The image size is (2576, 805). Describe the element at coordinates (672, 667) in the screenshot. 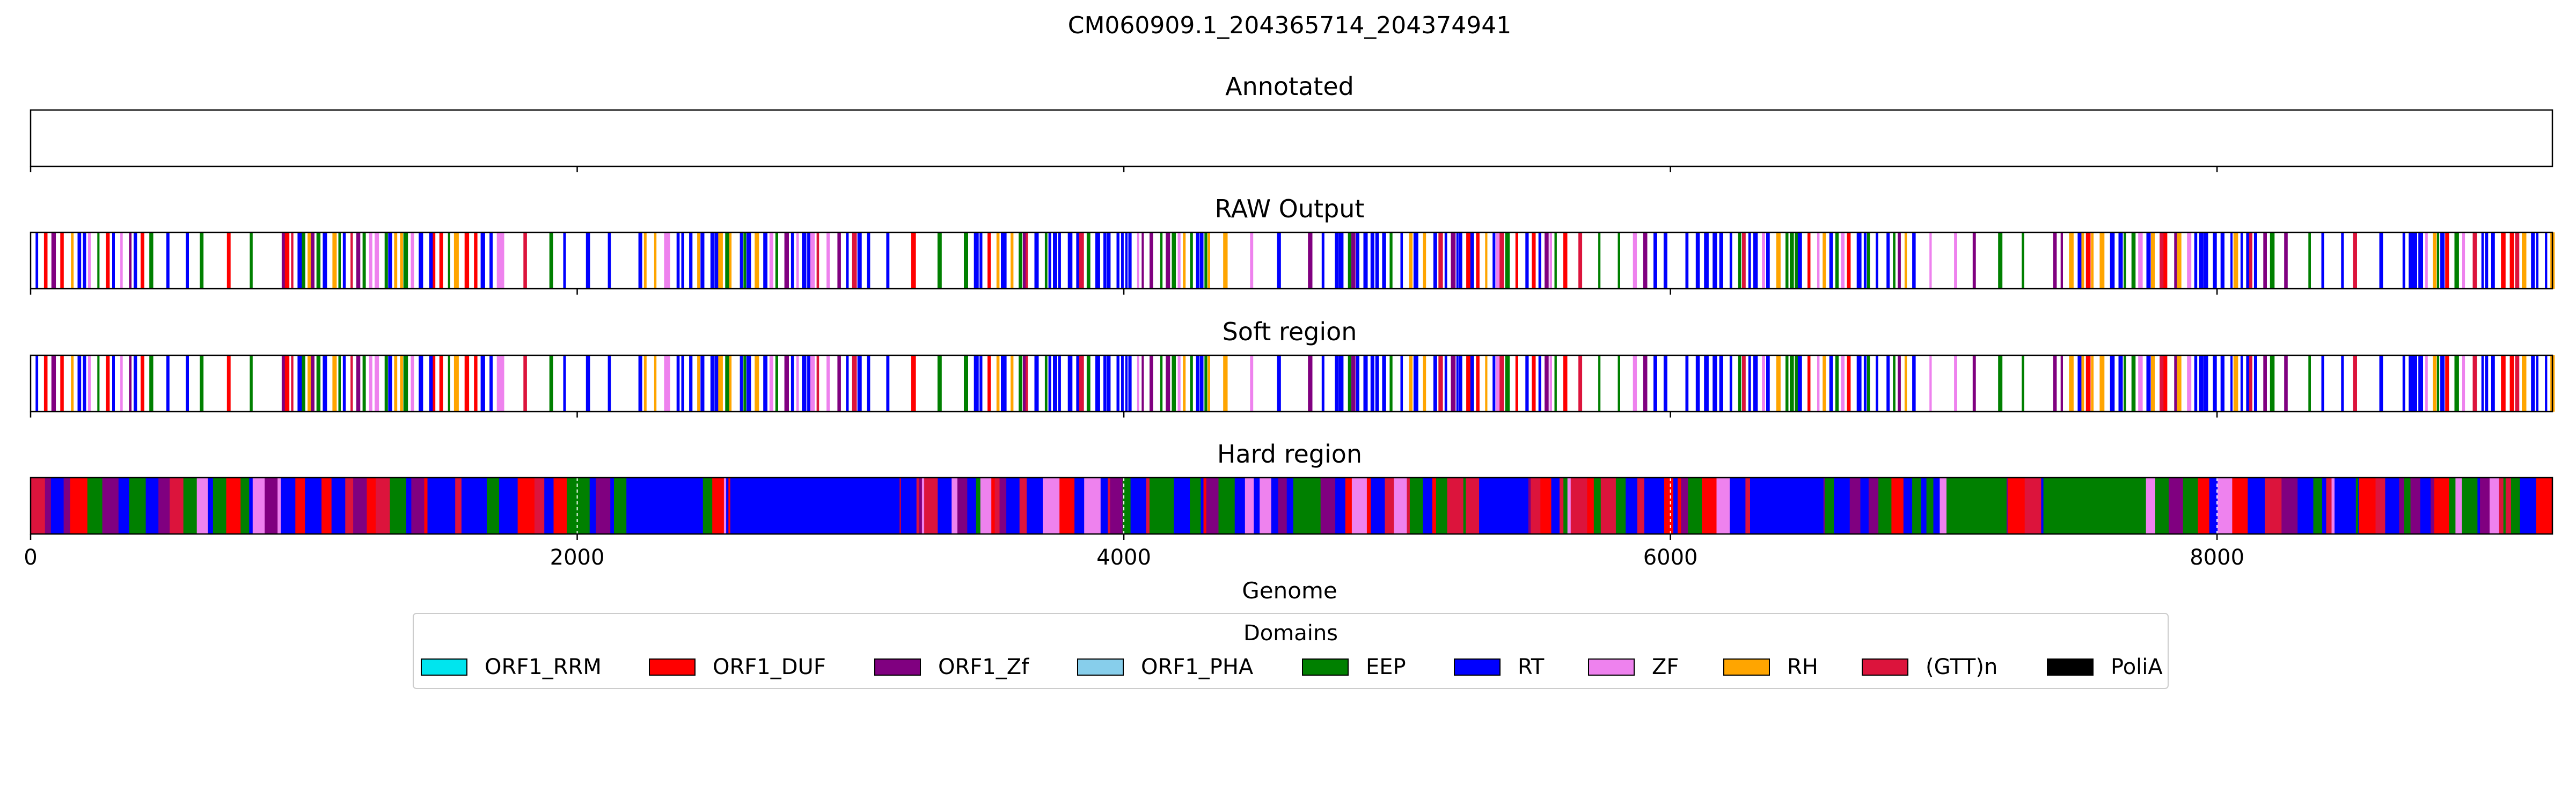

I see `legend-swatch` at that location.